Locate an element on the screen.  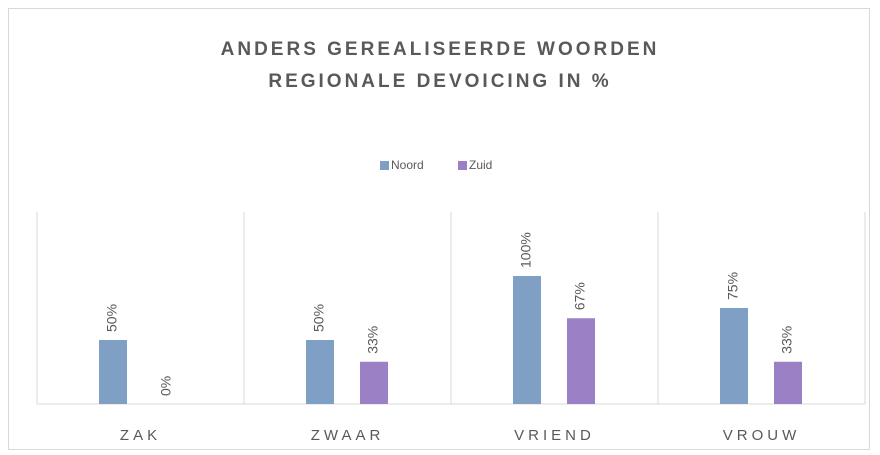
data-label: 67% is located at coordinates (580, 296).